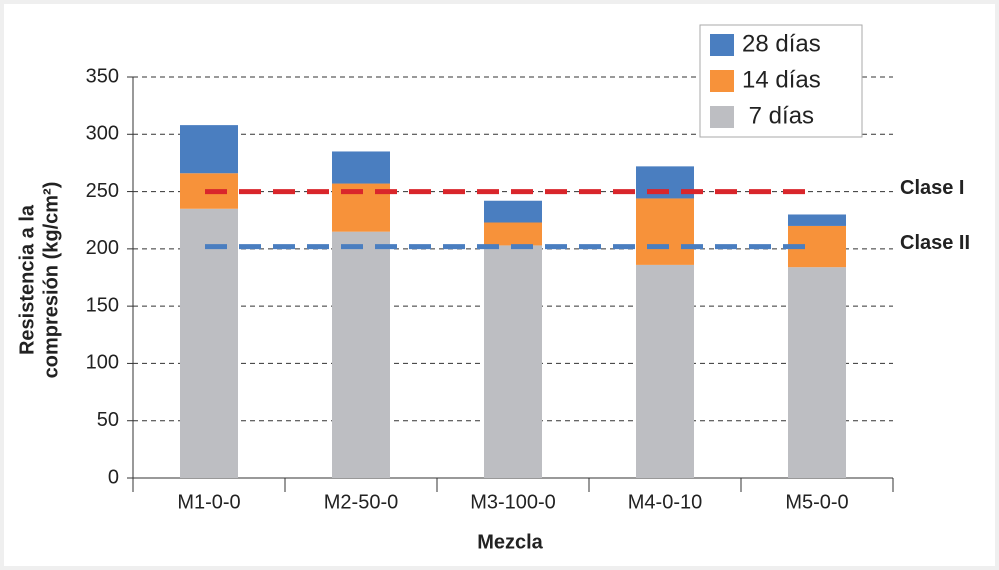  What do you see at coordinates (932, 188) in the screenshot?
I see `reference-label: Clase I` at bounding box center [932, 188].